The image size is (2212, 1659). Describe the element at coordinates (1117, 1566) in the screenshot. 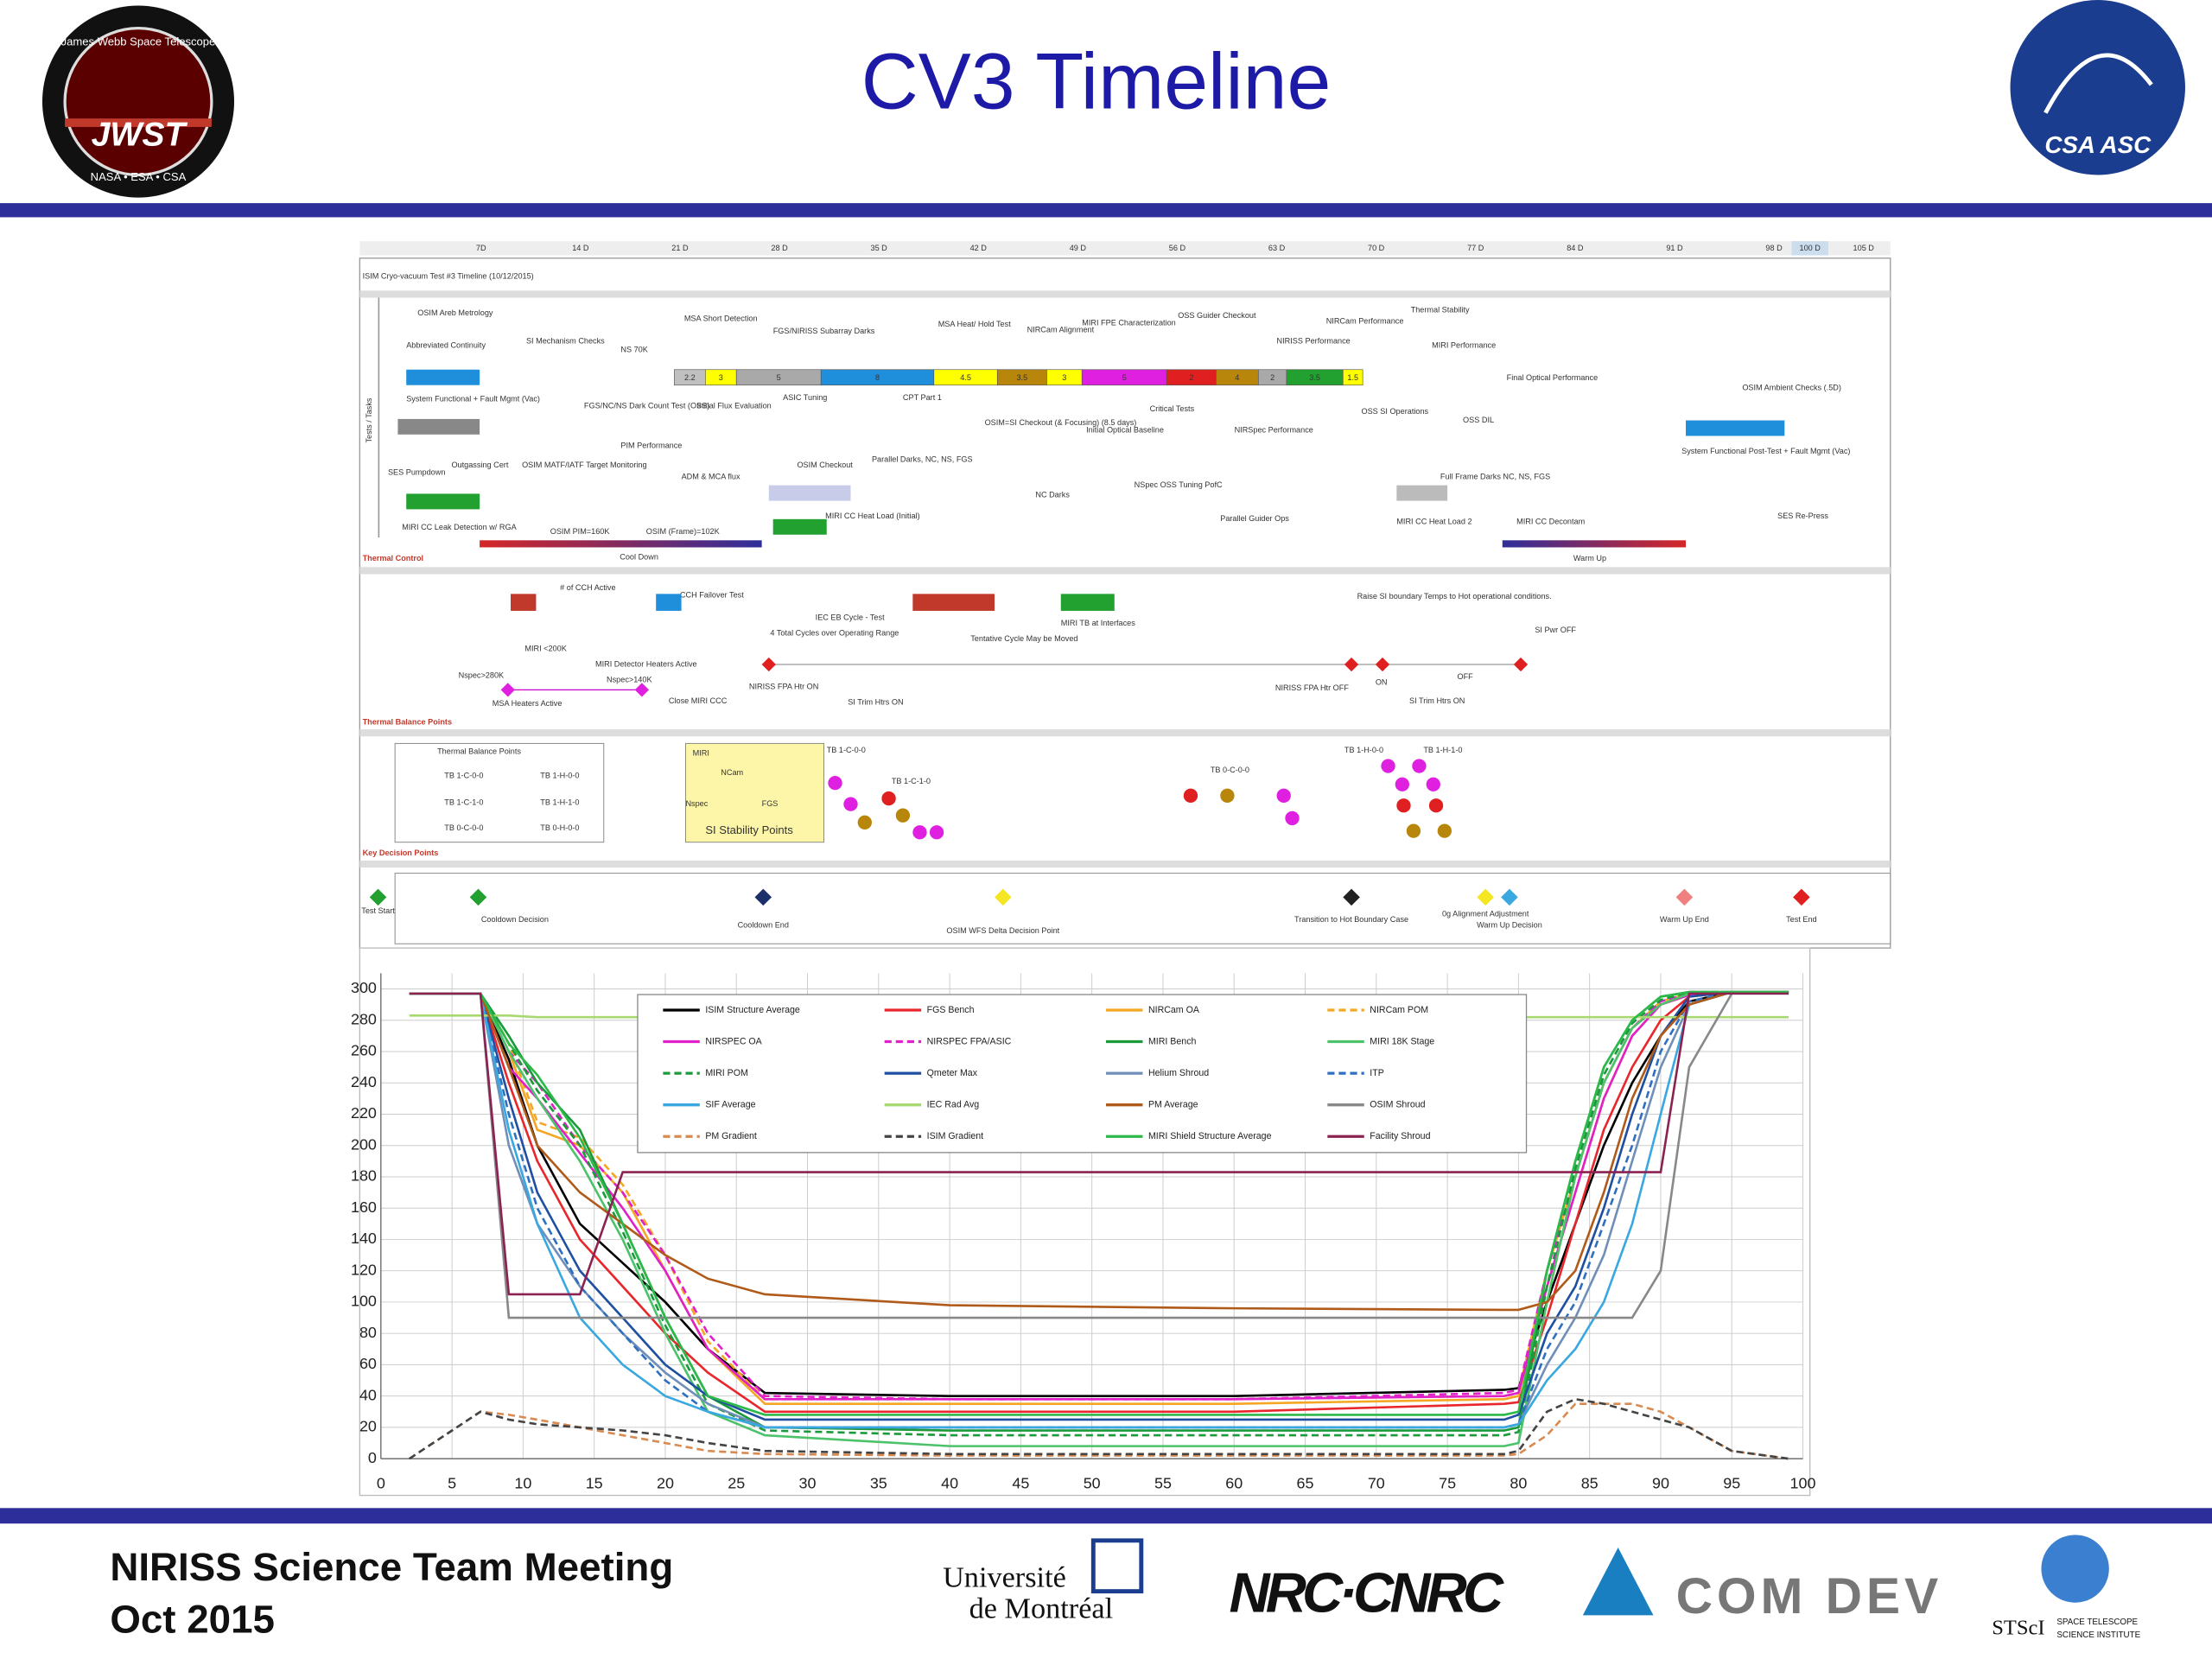

I see `udem-emblem` at that location.